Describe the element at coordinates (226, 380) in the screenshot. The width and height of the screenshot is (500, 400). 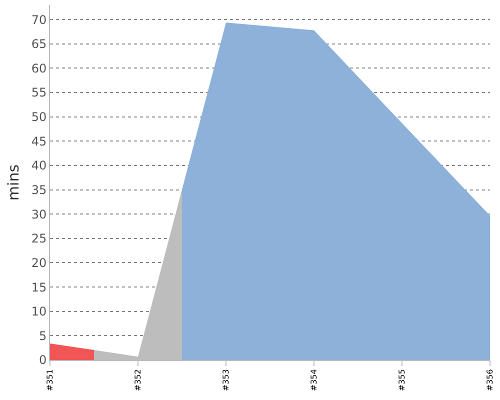
I see `x-tick-label: #353` at that location.